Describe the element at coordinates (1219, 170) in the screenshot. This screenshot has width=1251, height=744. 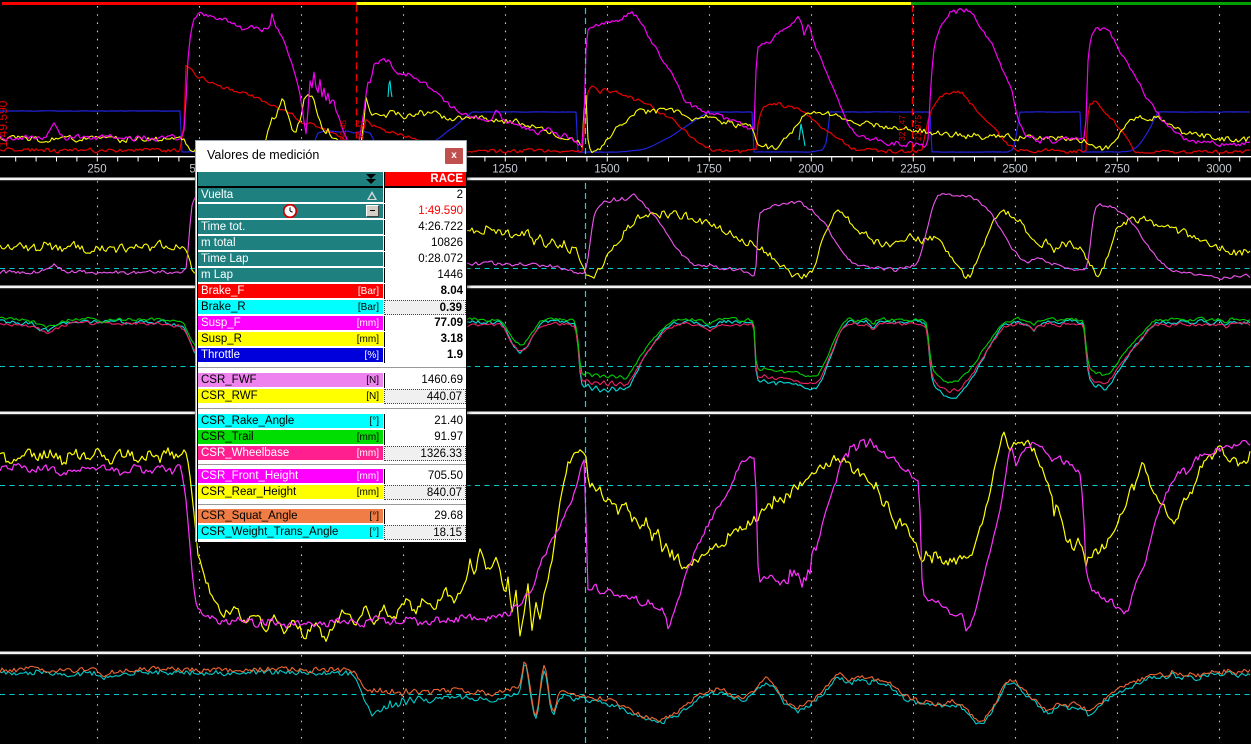
I see `svg-text: 3000` at that location.